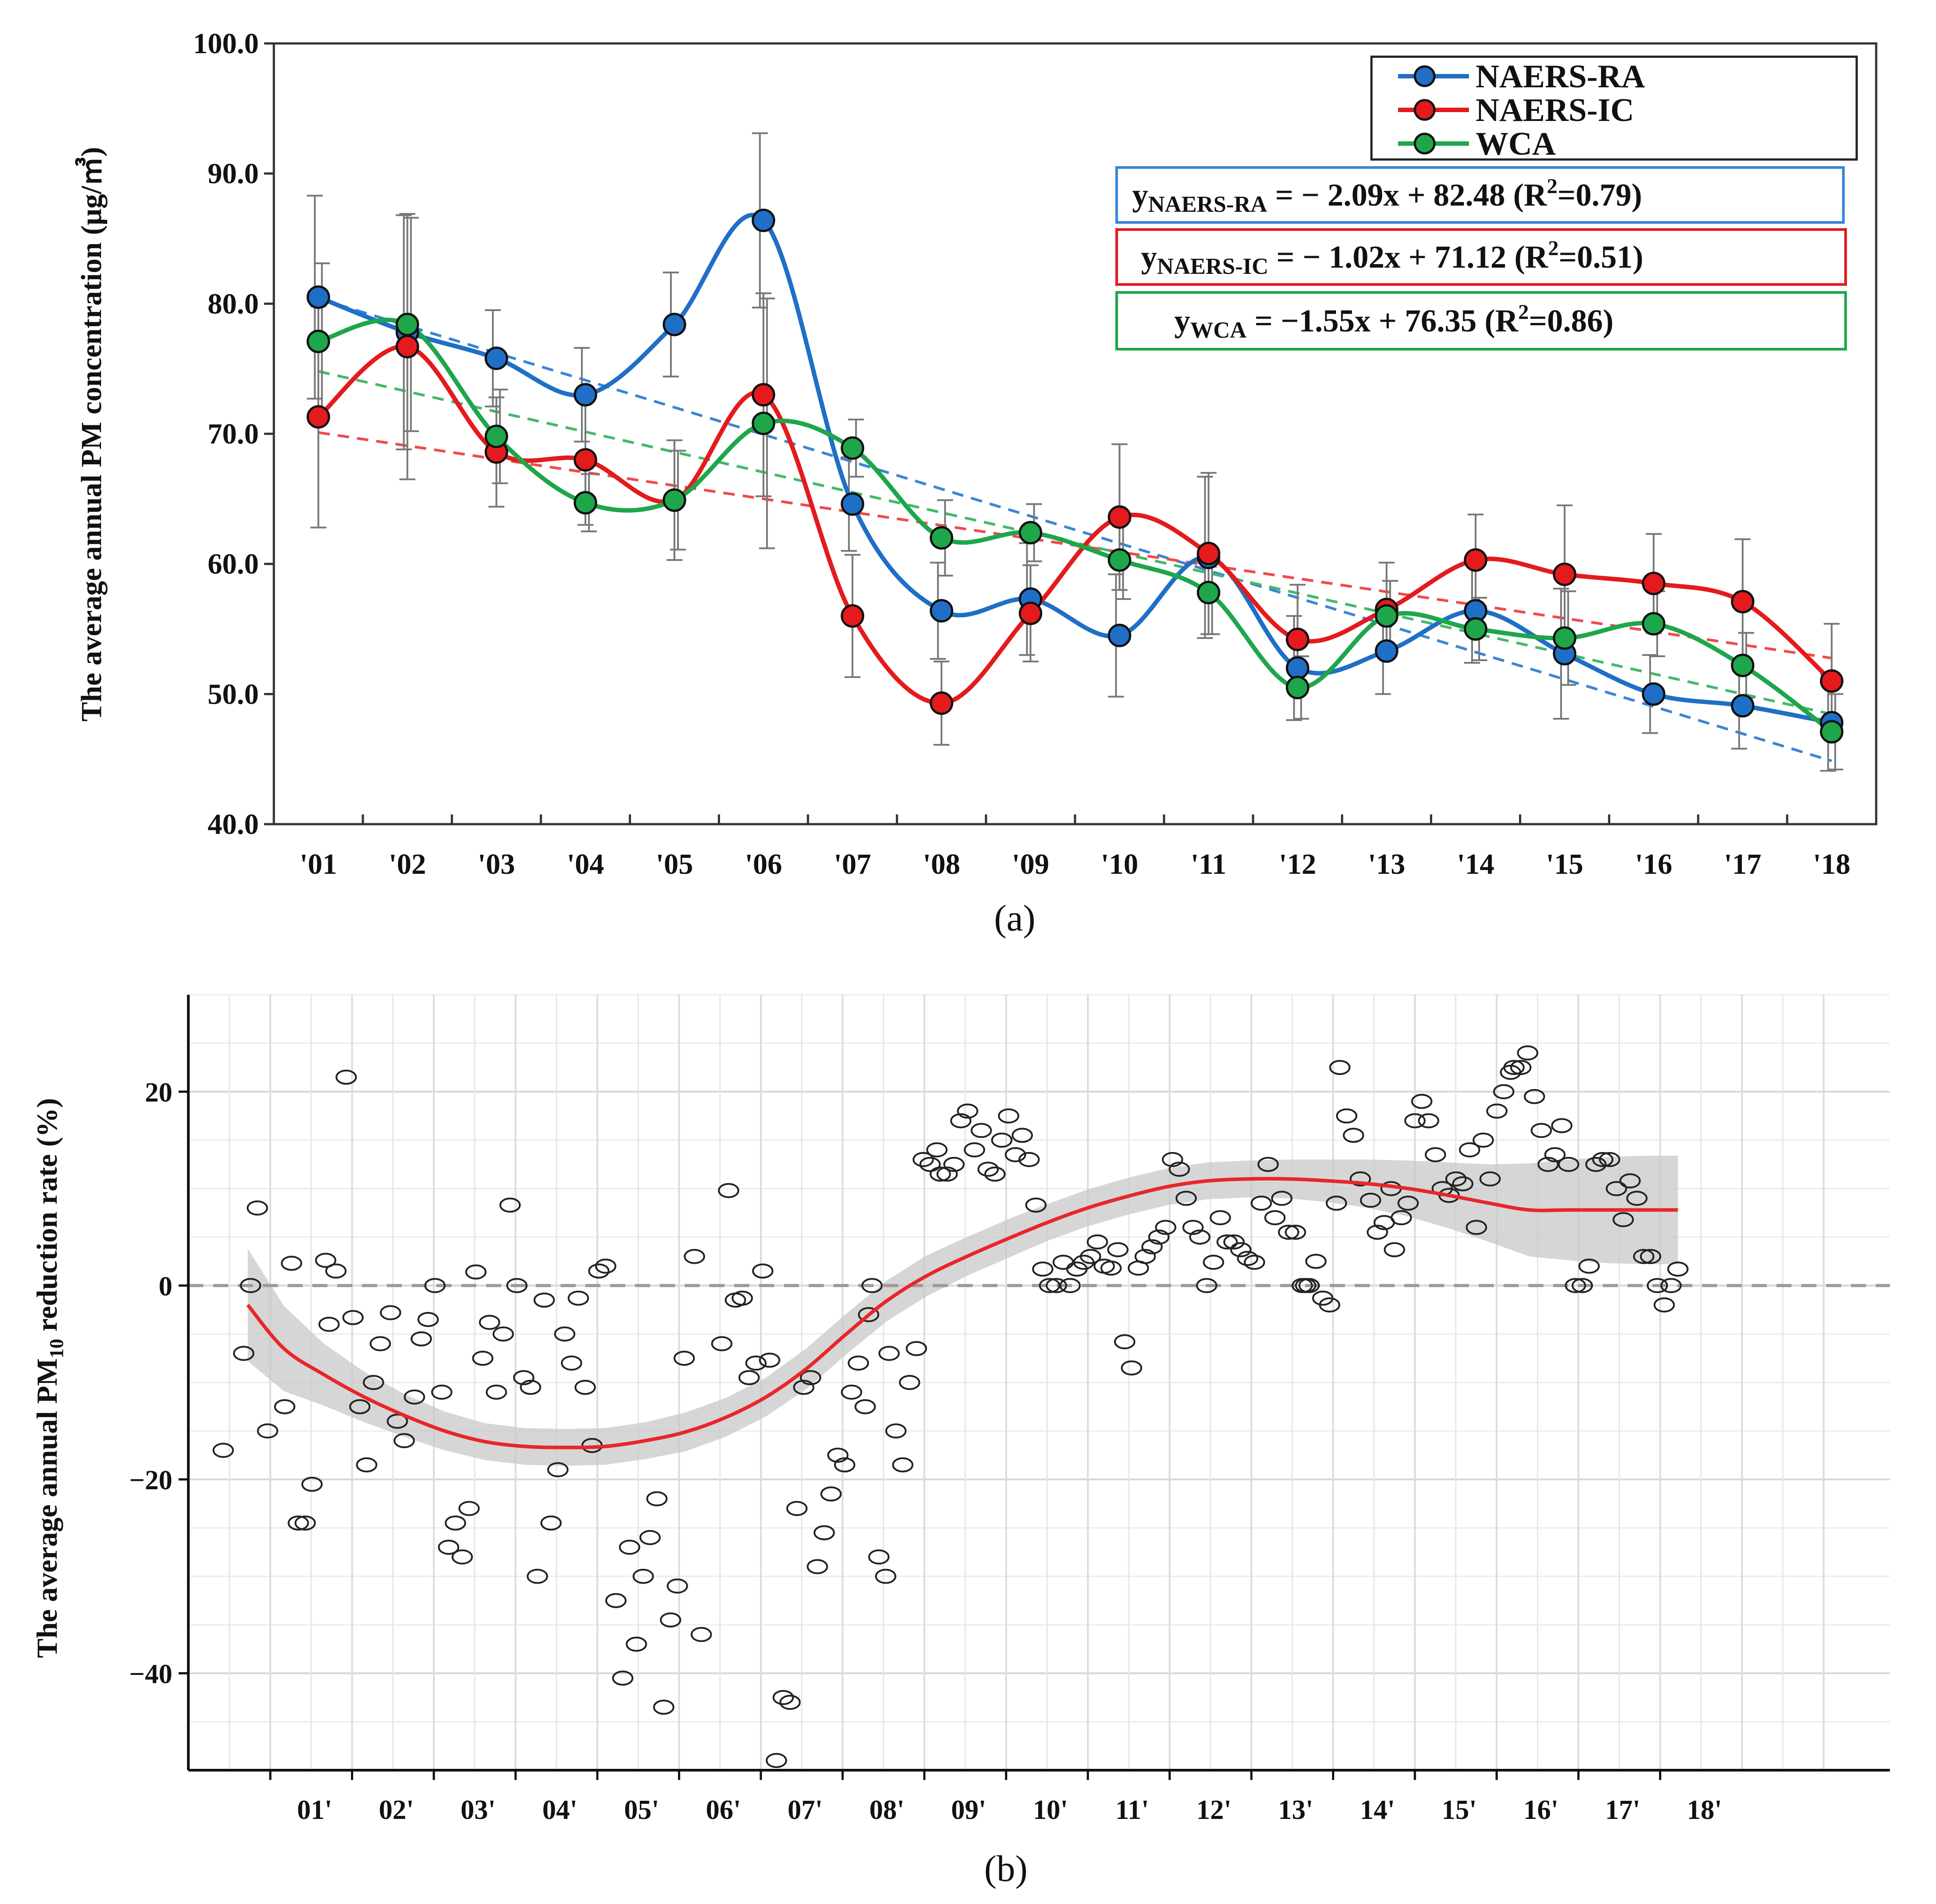 This screenshot has width=1936, height=1904. Describe the element at coordinates (1622, 1810) in the screenshot. I see `x-tick-label: 17'` at that location.